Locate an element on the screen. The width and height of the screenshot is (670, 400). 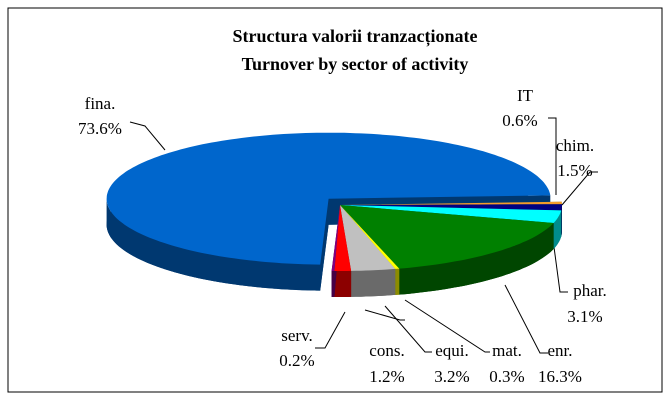
chart-title: Structura valorii tranzacționate is located at coordinates (355, 36).